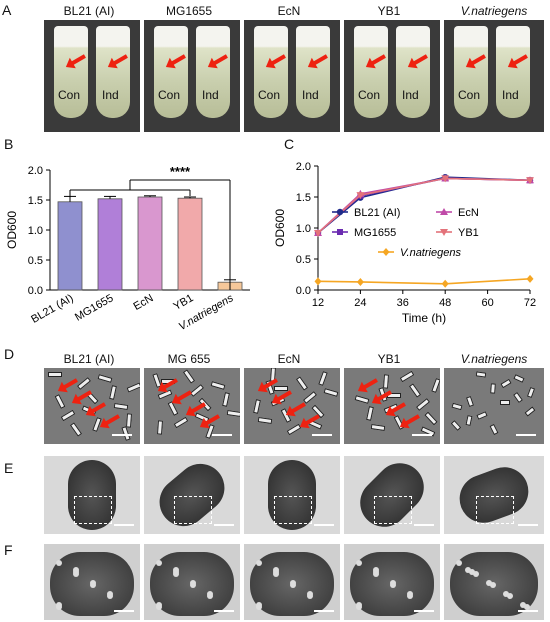 This screenshot has width=550, height=622. I want to click on legend-label: EcN, so click(468, 213).